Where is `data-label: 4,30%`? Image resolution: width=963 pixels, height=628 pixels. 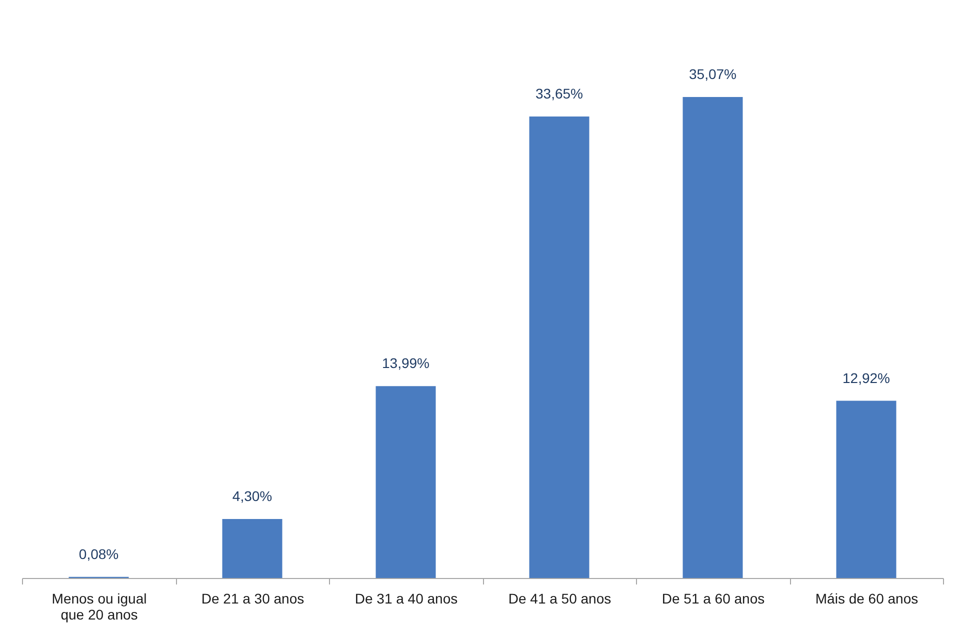
data-label: 4,30% is located at coordinates (252, 496).